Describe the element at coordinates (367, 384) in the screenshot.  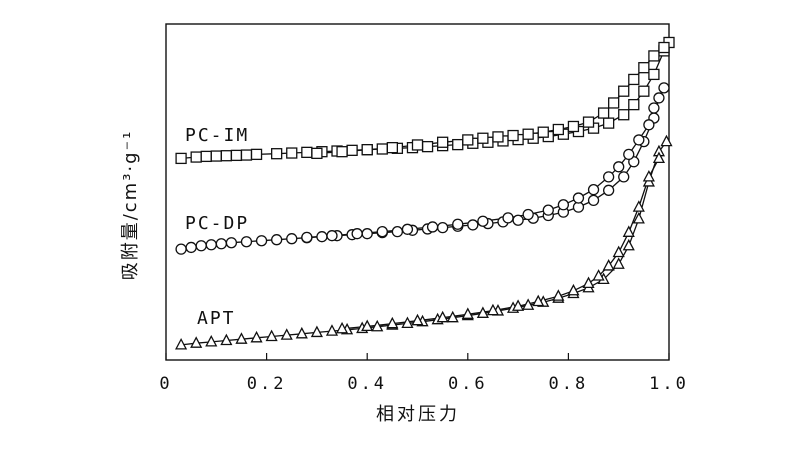
I see `x-tick-label: 0.4` at that location.